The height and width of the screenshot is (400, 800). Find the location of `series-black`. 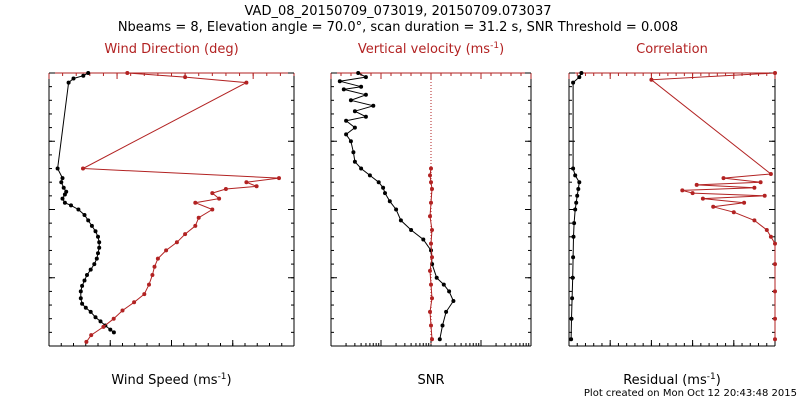

series-black is located at coordinates (396, 206).